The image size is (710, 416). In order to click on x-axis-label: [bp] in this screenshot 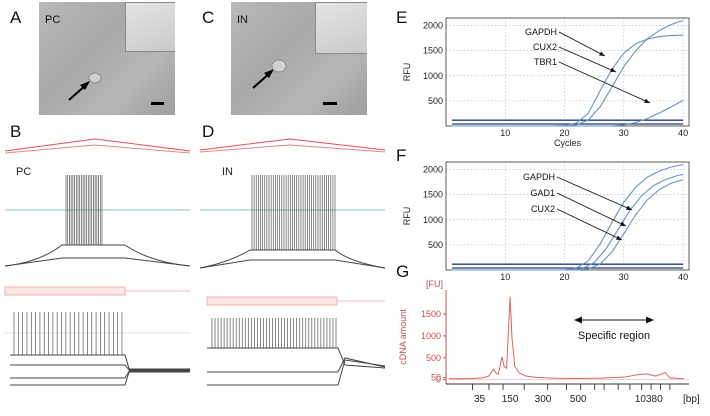, I will do `click(691, 399)`.